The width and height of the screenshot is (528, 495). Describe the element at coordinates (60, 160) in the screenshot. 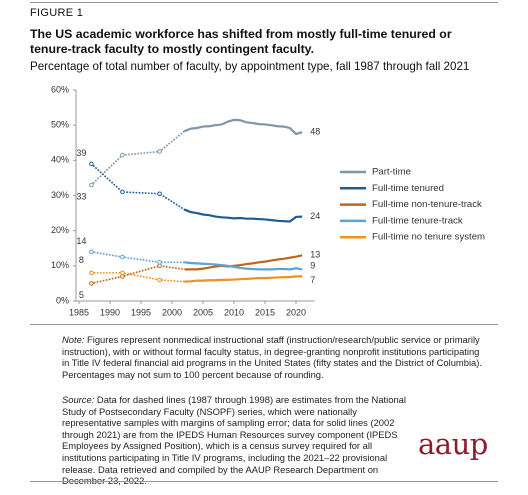

I see `y-tick-label: 40%` at that location.